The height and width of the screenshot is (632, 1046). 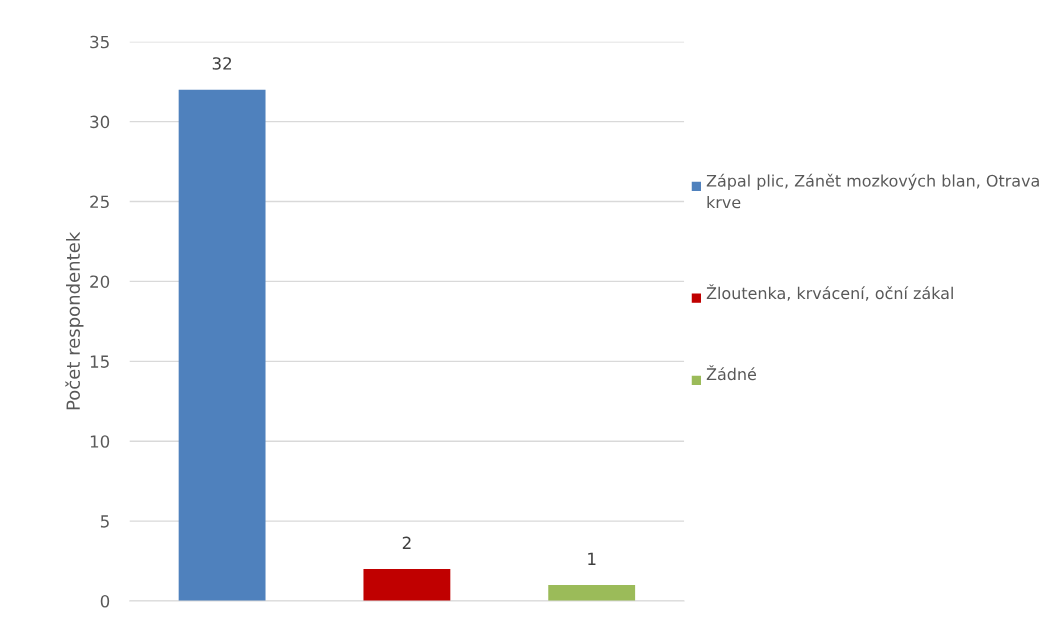 What do you see at coordinates (99, 361) in the screenshot?
I see `y-tick-label: 15` at bounding box center [99, 361].